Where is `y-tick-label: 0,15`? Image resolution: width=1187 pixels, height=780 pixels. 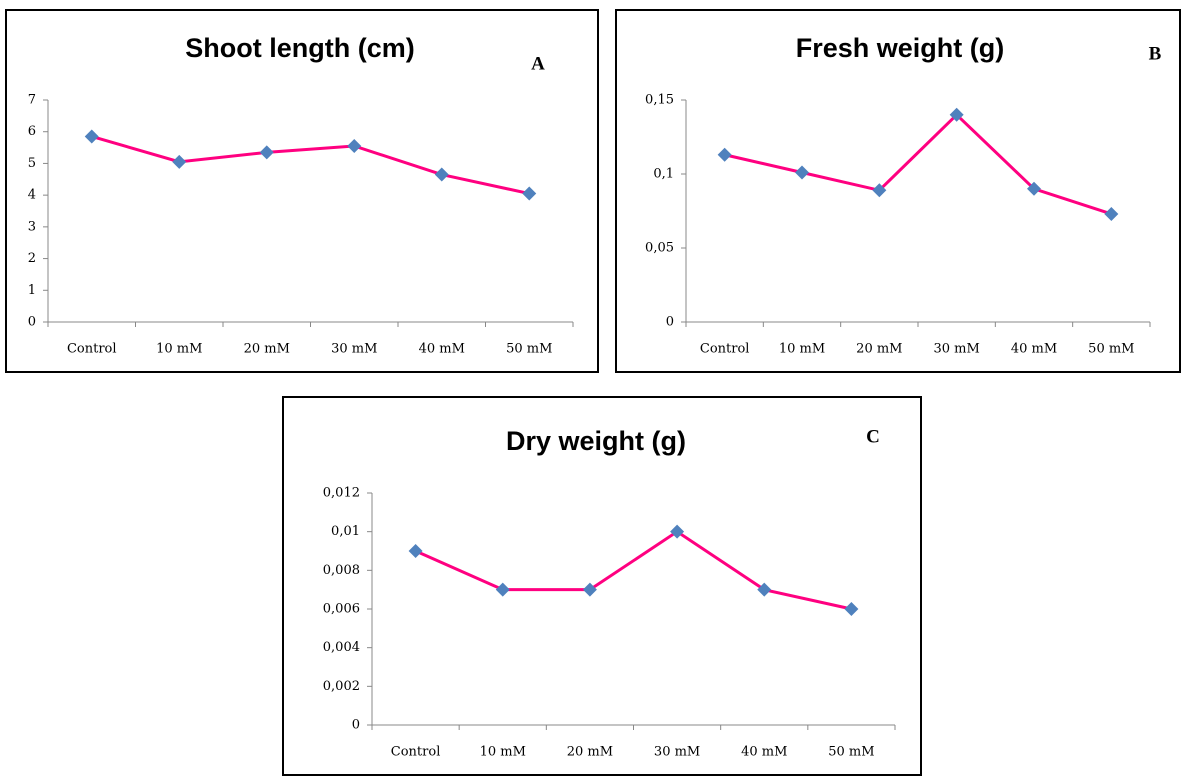 y-tick-label: 0,15 is located at coordinates (659, 100).